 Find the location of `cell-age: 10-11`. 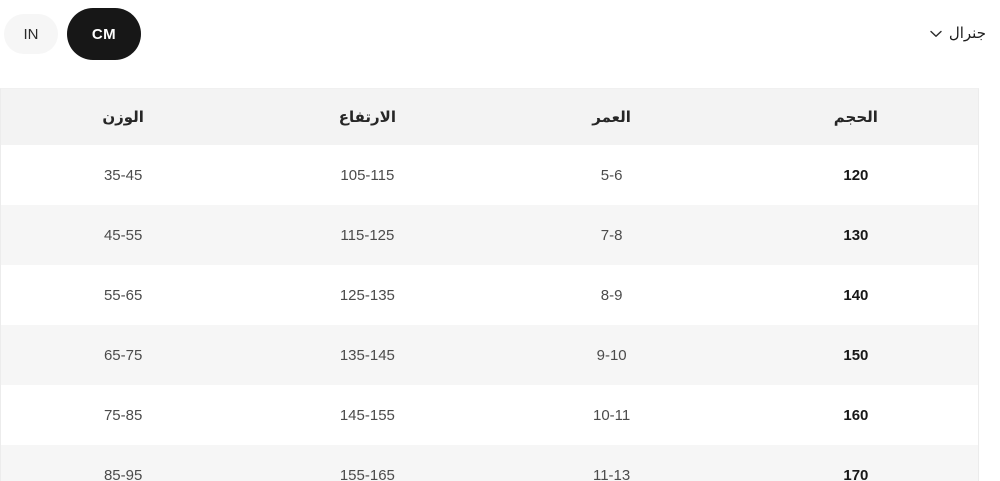

cell-age: 10-11 is located at coordinates (611, 415).